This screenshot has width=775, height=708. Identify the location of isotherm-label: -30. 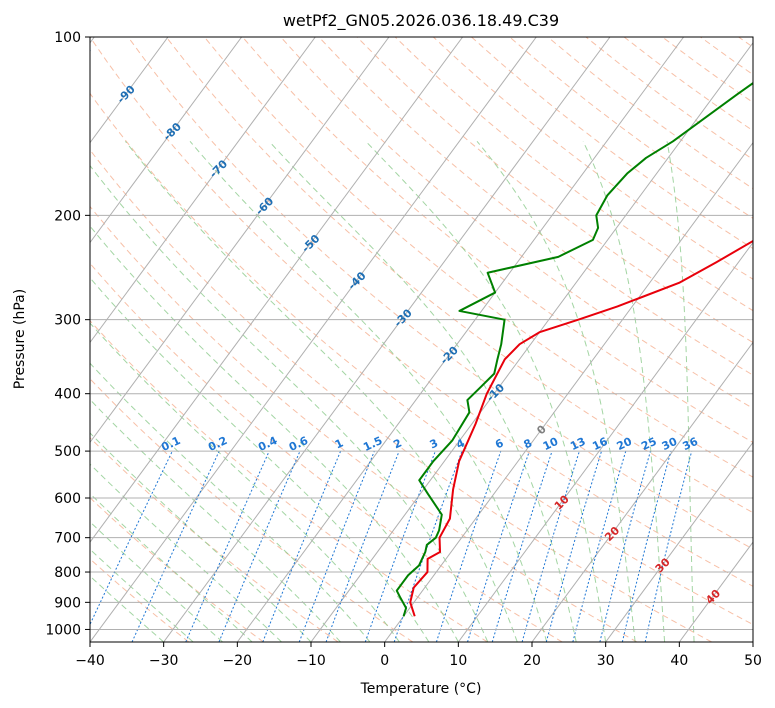
(403, 317).